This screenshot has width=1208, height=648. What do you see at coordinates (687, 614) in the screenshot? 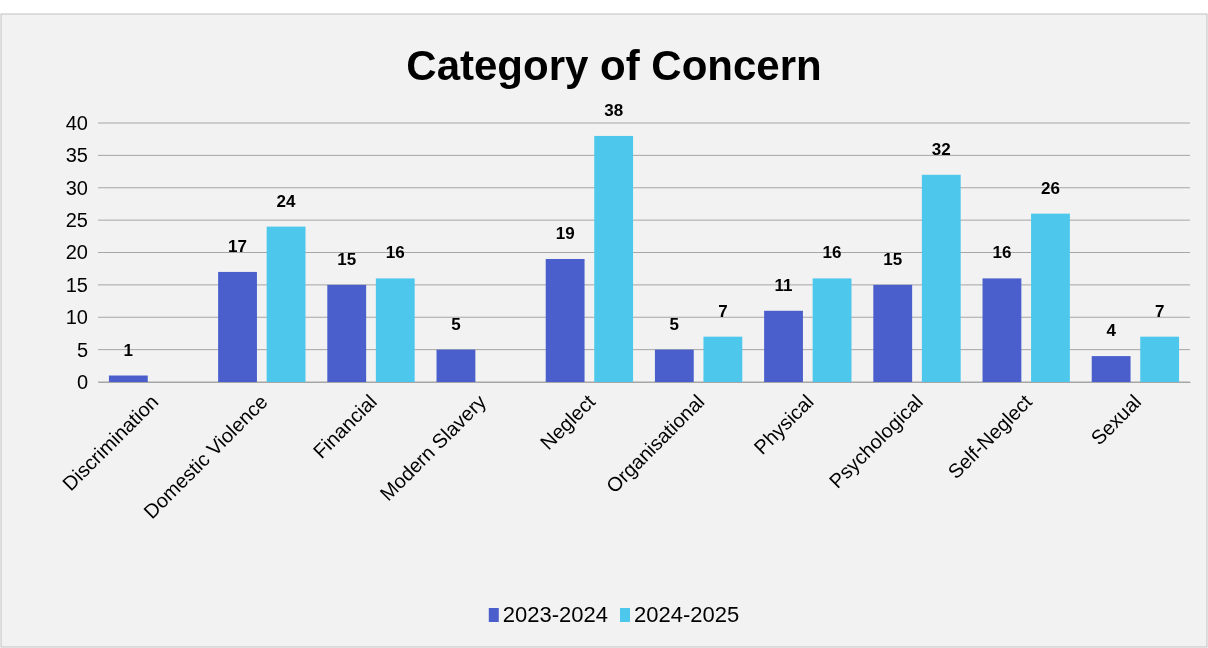
I see `legend-label: 2024-2025` at bounding box center [687, 614].